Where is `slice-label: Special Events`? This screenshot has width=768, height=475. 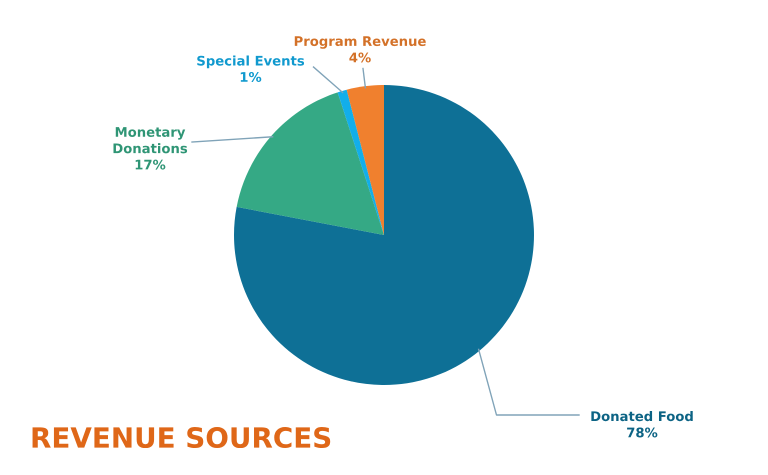
slice-label: Special Events is located at coordinates (250, 61).